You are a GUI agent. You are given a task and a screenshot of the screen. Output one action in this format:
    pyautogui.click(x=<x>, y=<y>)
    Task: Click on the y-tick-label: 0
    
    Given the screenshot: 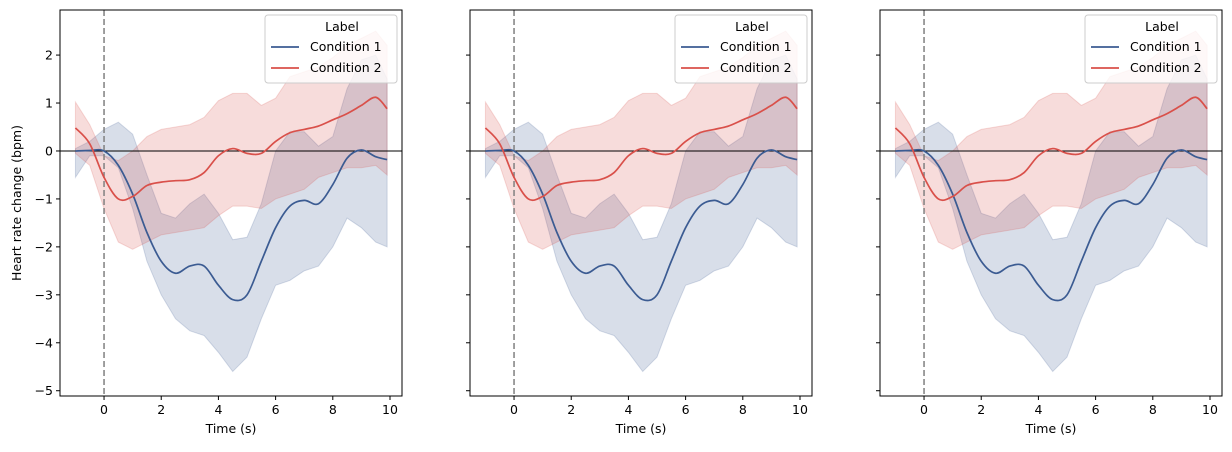 What is the action you would take?
    pyautogui.click(x=49, y=150)
    